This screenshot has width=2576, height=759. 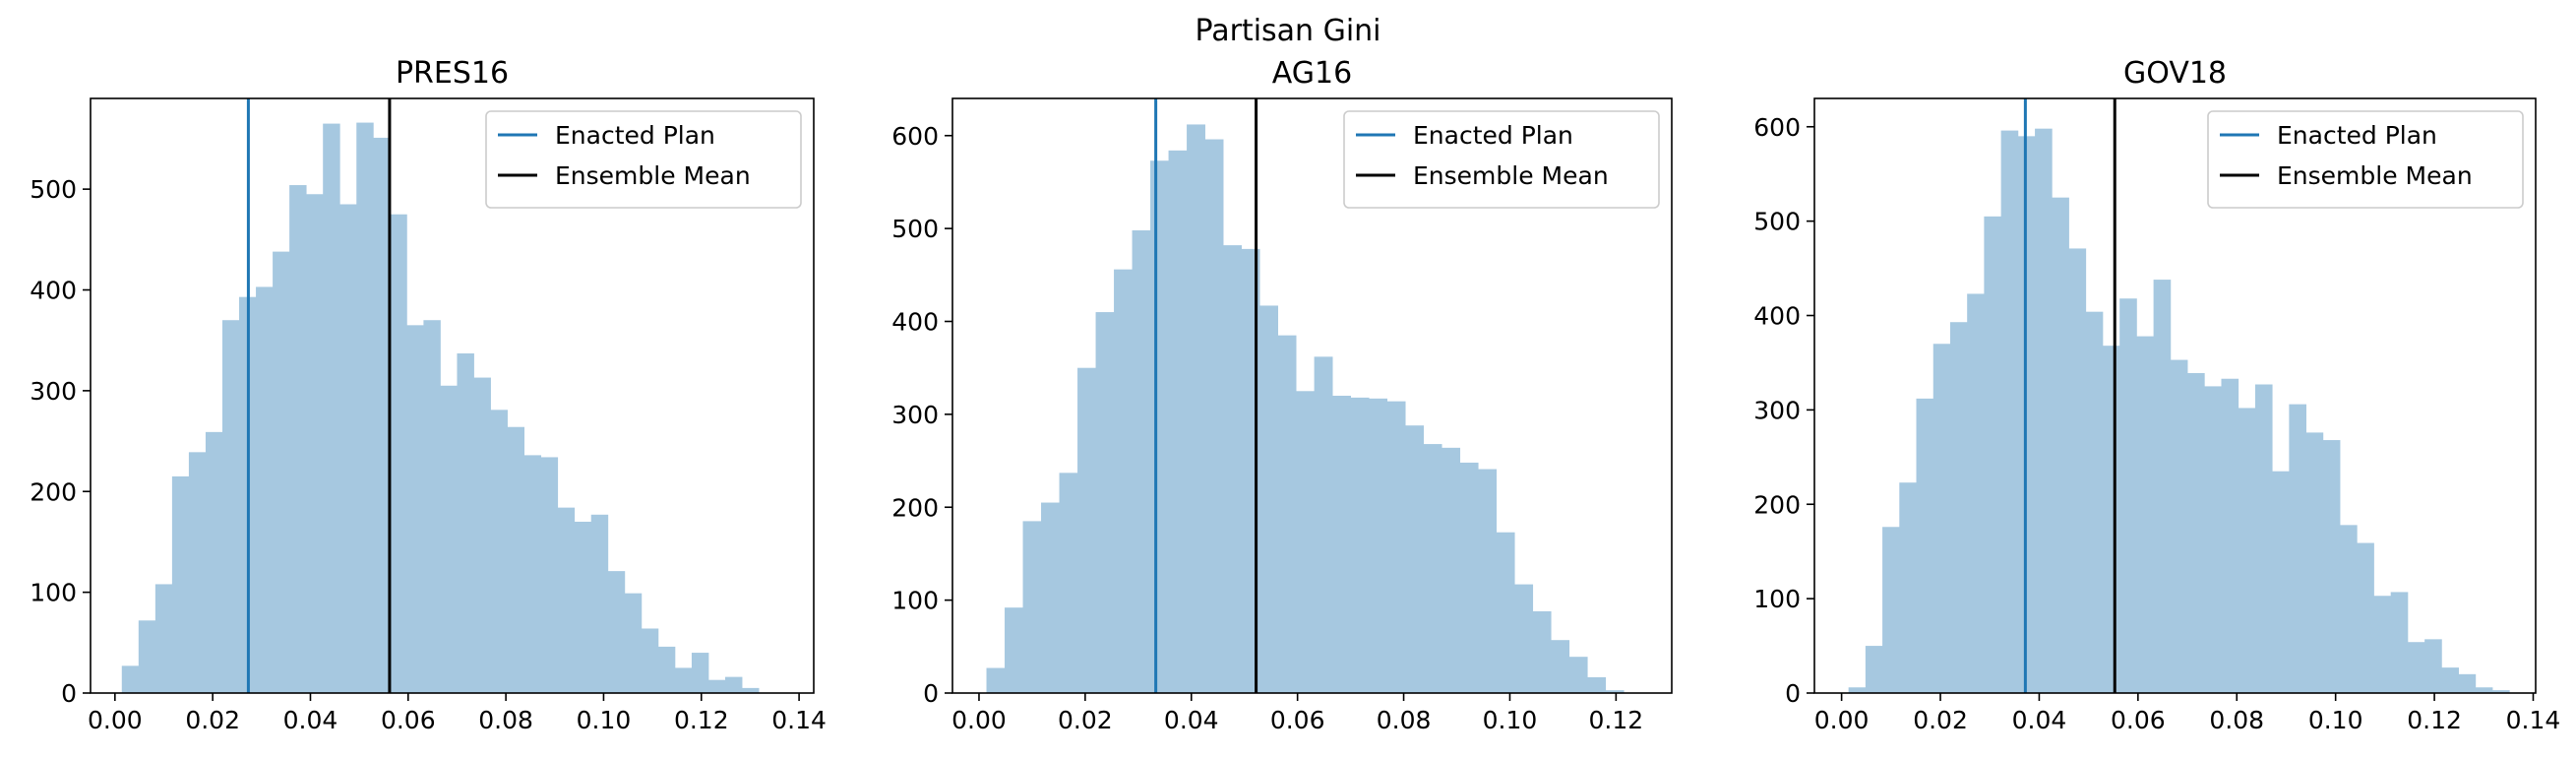 I want to click on x-tick-label: 0.04, so click(x=310, y=720).